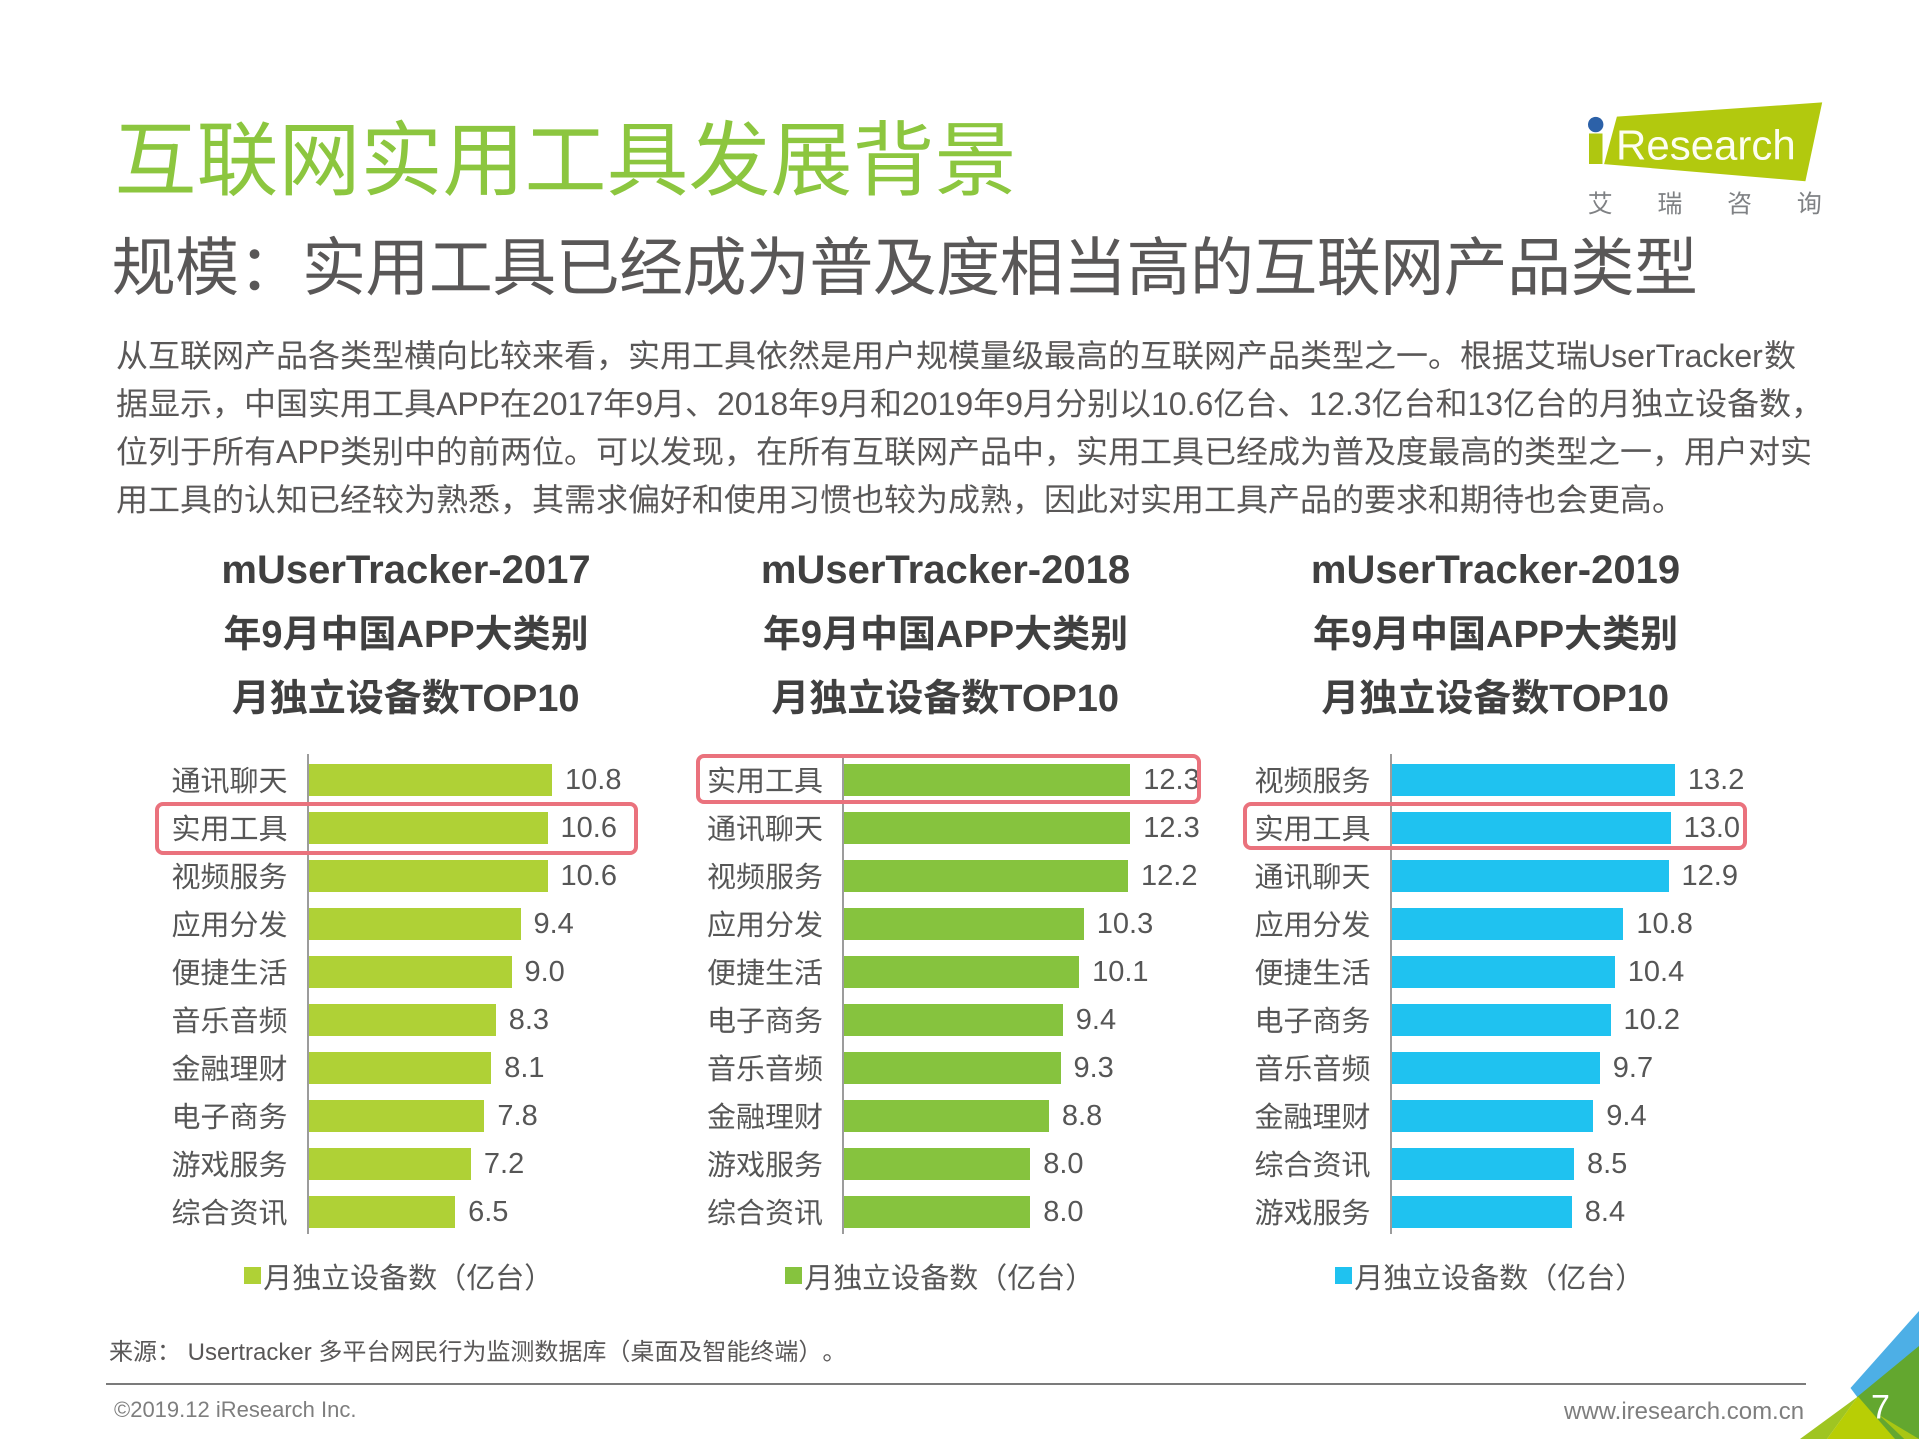 This screenshot has height=1439, width=1919. I want to click on svg-text: Research, so click(1706, 145).